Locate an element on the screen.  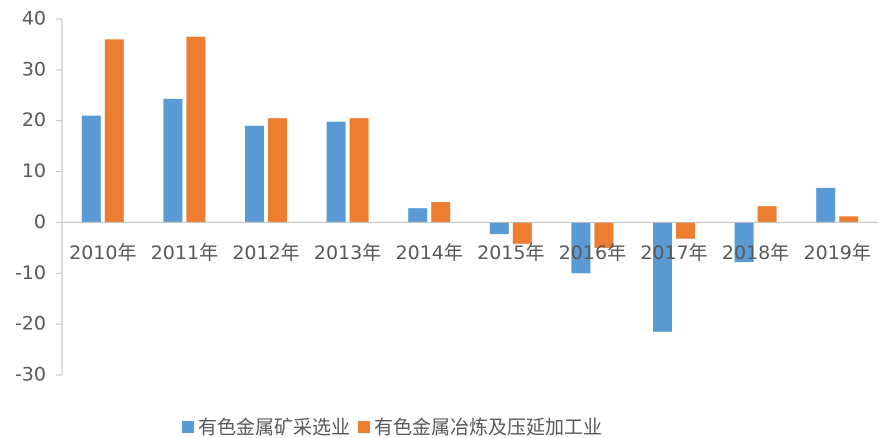
x-tick-label: 2016年 is located at coordinates (592, 253).